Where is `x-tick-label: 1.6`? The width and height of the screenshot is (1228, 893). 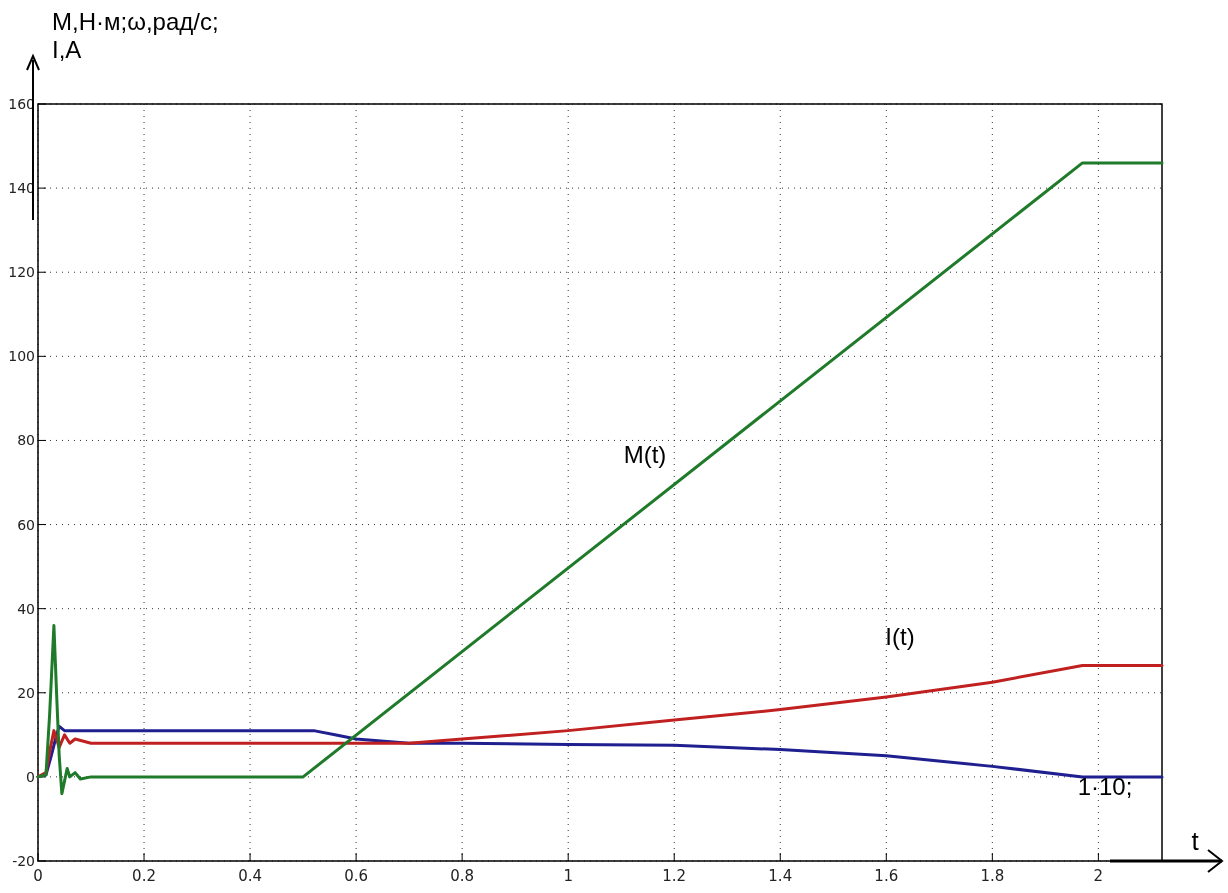
x-tick-label: 1.6 is located at coordinates (886, 876).